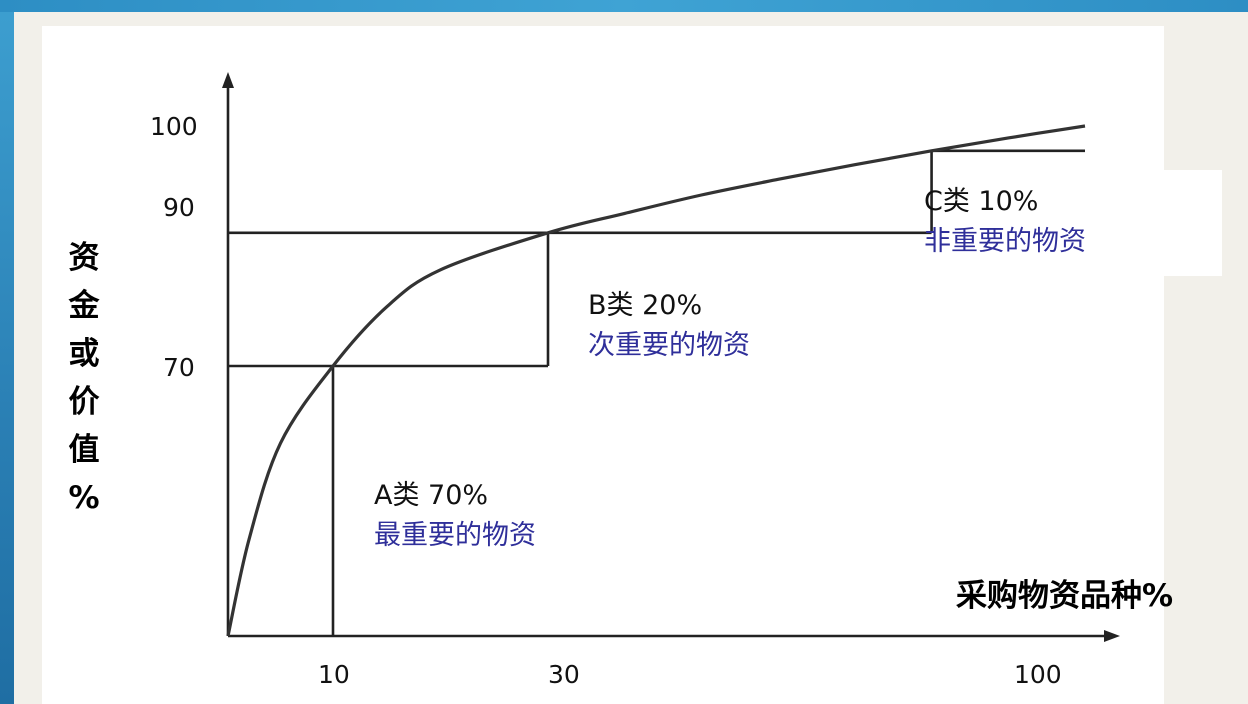 Image resolution: width=1248 pixels, height=704 pixels. What do you see at coordinates (1065, 596) in the screenshot?
I see `x-axis-label: 采购物资品种%` at bounding box center [1065, 596].